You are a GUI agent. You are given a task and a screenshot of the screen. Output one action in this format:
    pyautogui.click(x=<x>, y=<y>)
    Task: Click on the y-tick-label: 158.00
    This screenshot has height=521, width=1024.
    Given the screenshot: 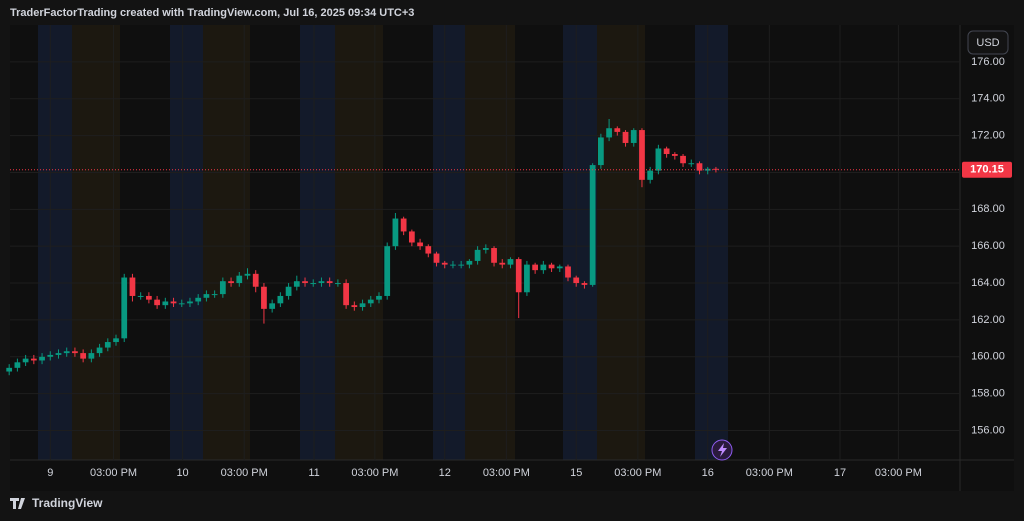 What is the action you would take?
    pyautogui.click(x=988, y=394)
    